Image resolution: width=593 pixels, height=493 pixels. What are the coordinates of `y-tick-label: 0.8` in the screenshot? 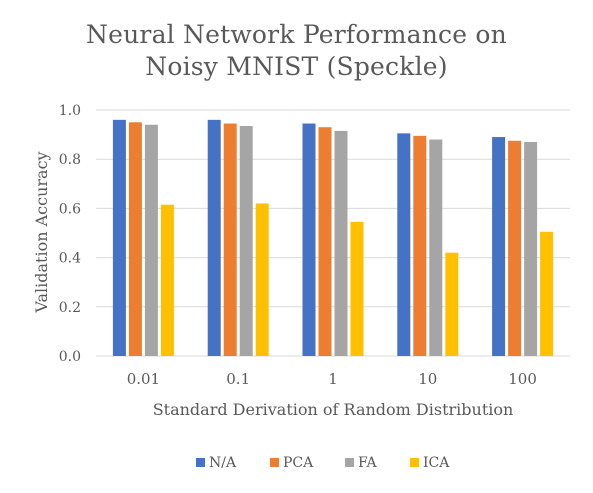 It's located at (70, 160).